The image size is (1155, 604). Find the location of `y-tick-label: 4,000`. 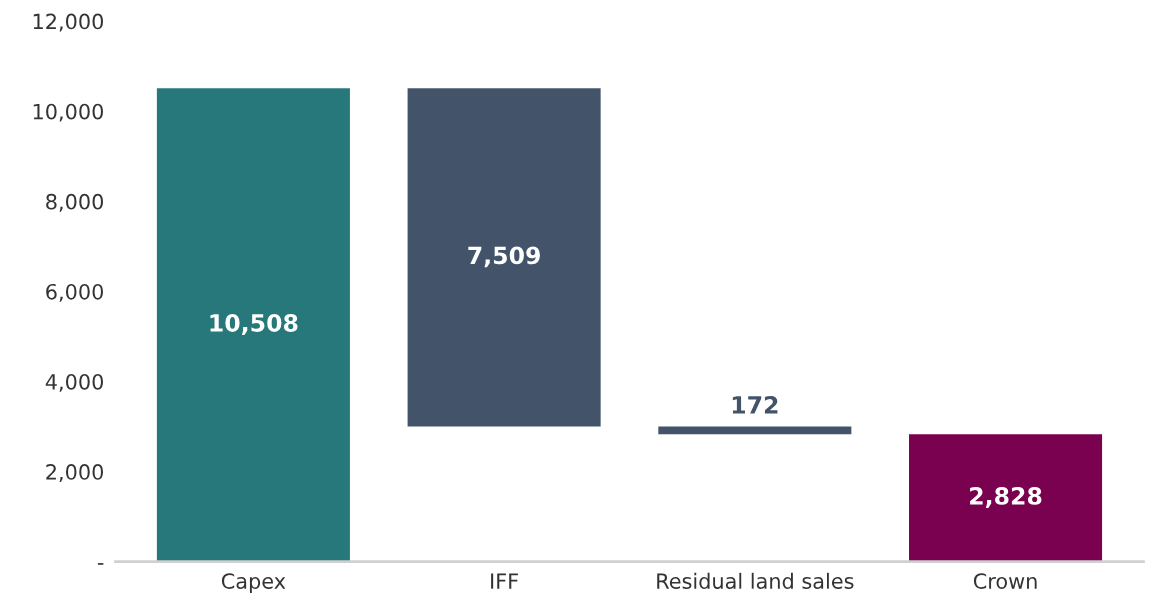

y-tick-label: 4,000 is located at coordinates (74, 382).